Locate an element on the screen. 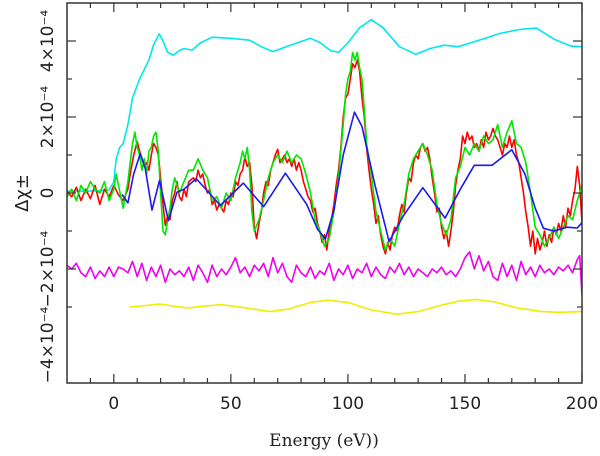  x-tick-label: 150 is located at coordinates (465, 404).